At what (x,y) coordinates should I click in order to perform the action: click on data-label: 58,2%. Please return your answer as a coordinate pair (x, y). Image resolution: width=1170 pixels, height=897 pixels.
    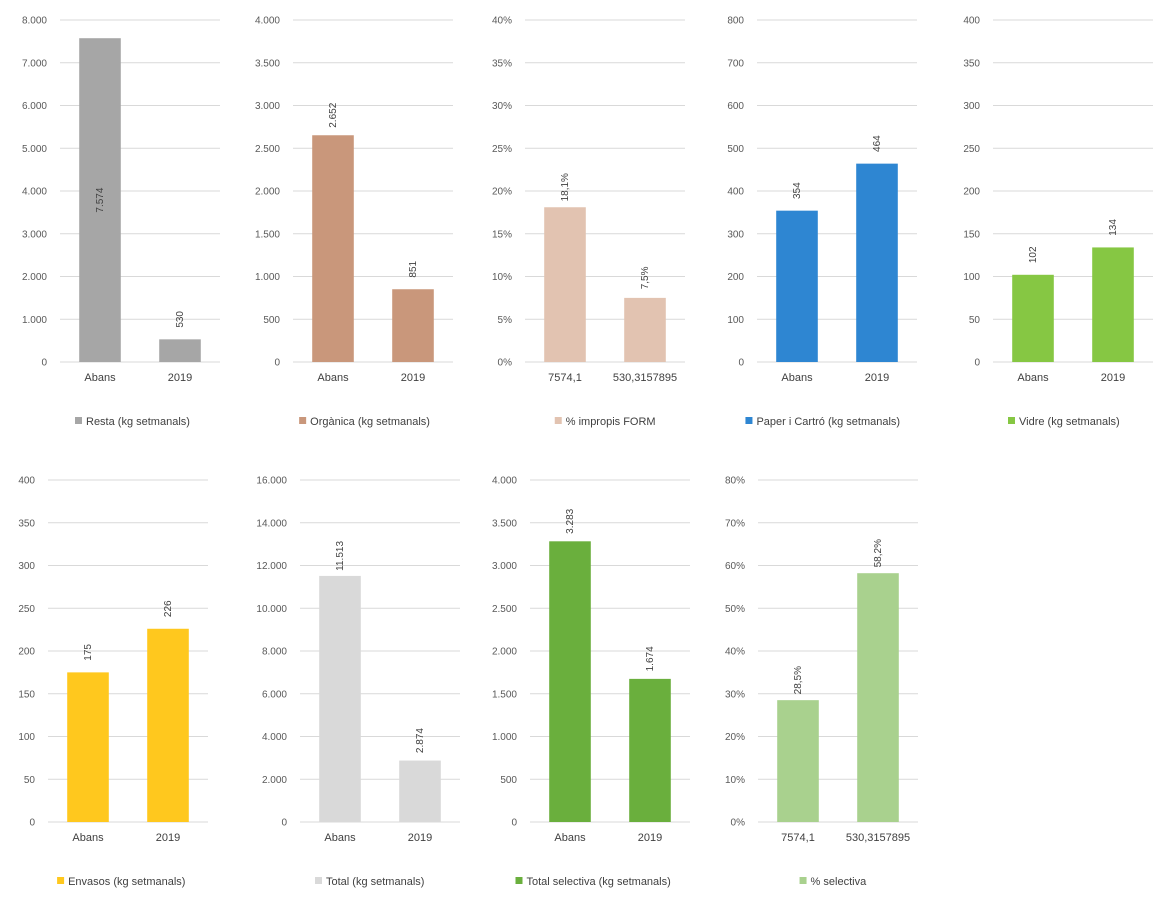
    Looking at the image, I should click on (878, 553).